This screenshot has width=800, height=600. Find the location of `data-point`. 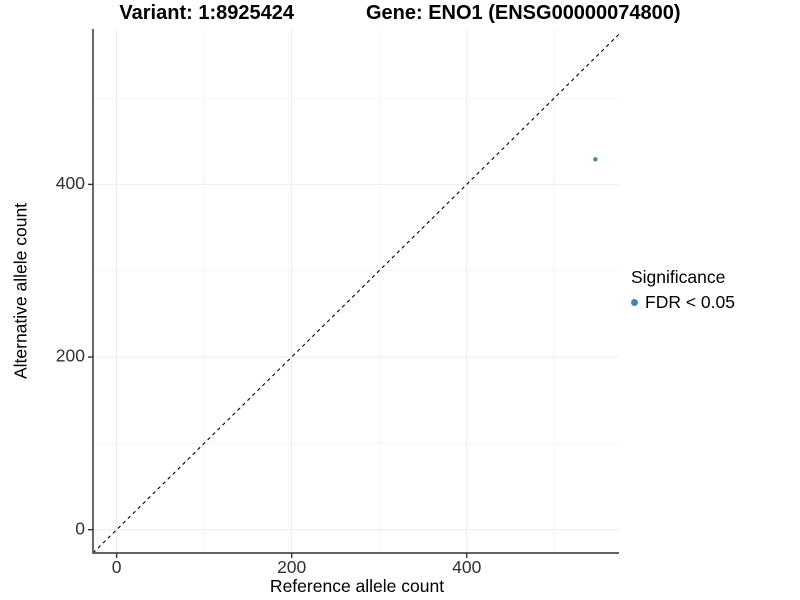

data-point is located at coordinates (595, 159).